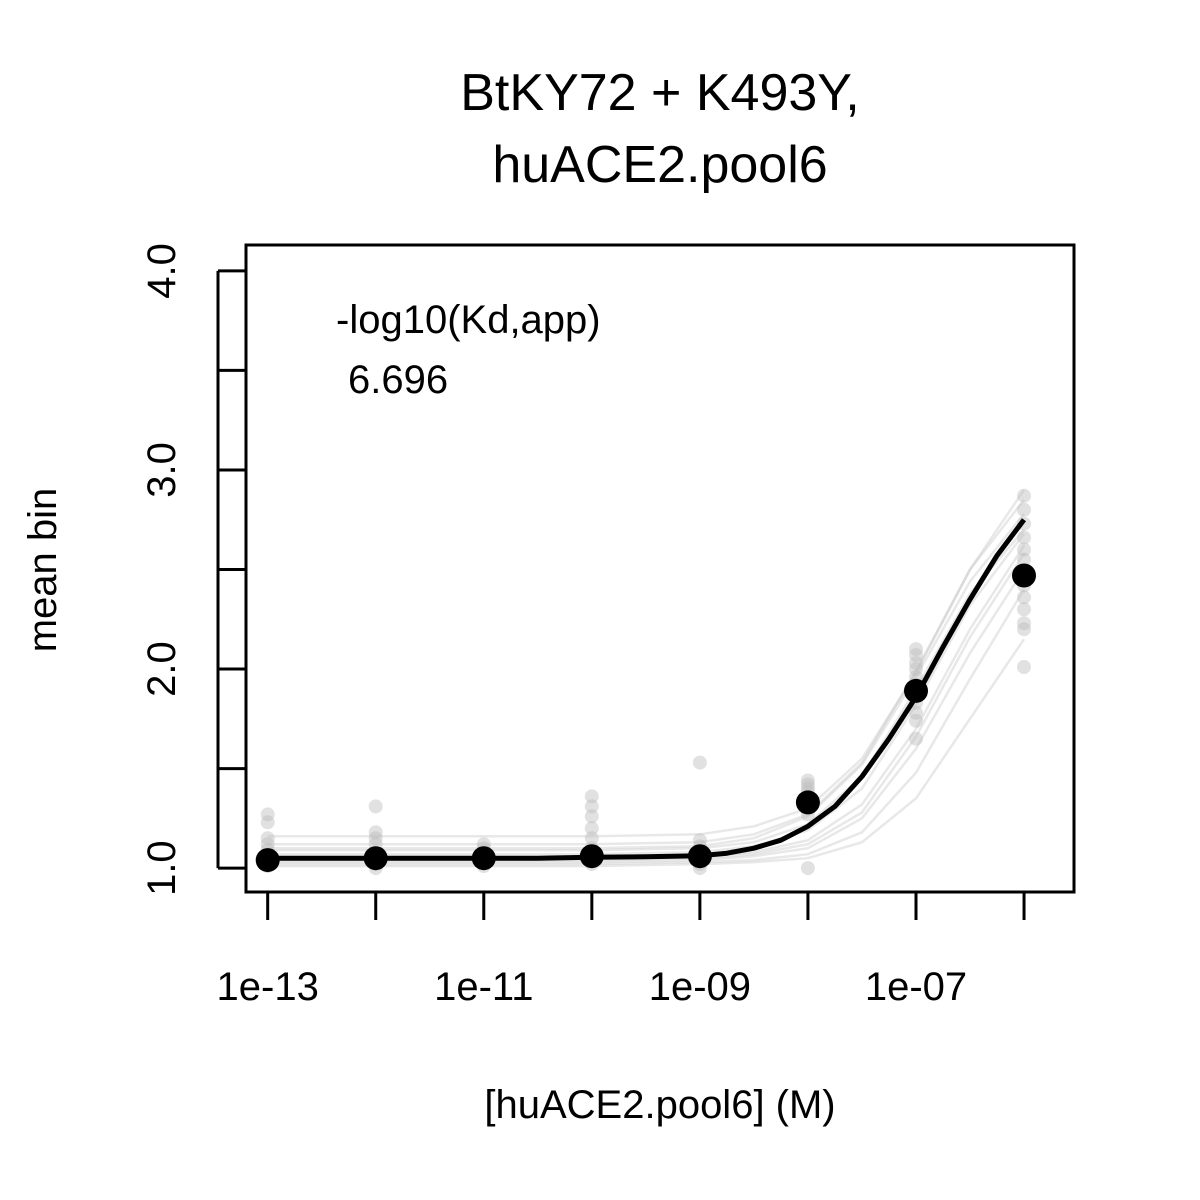 This screenshot has height=1200, width=1200. Describe the element at coordinates (659, 1105) in the screenshot. I see `x-axis-label: [huACE2.pool6] (M)` at that location.